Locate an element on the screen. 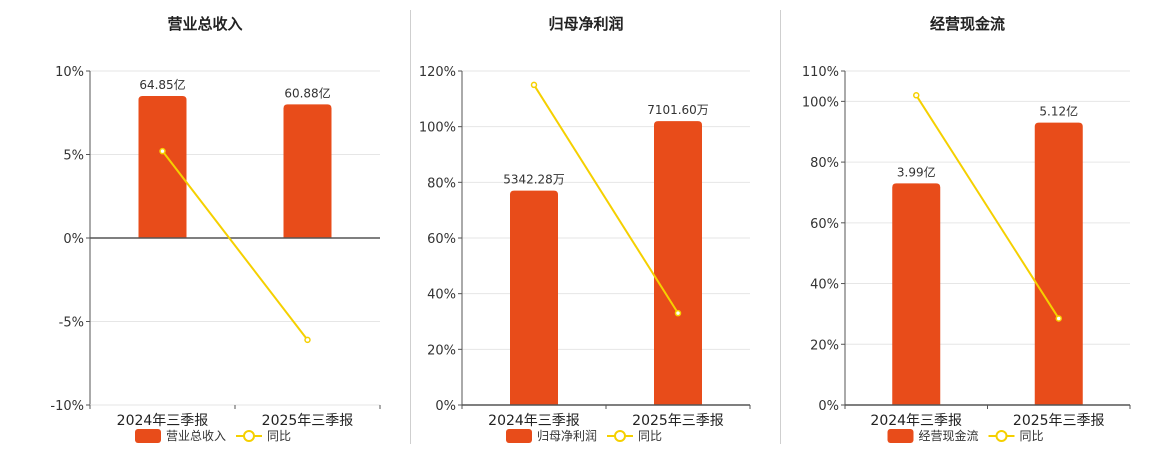 This screenshot has height=450, width=1160. y-tick-label: 110% is located at coordinates (820, 72).